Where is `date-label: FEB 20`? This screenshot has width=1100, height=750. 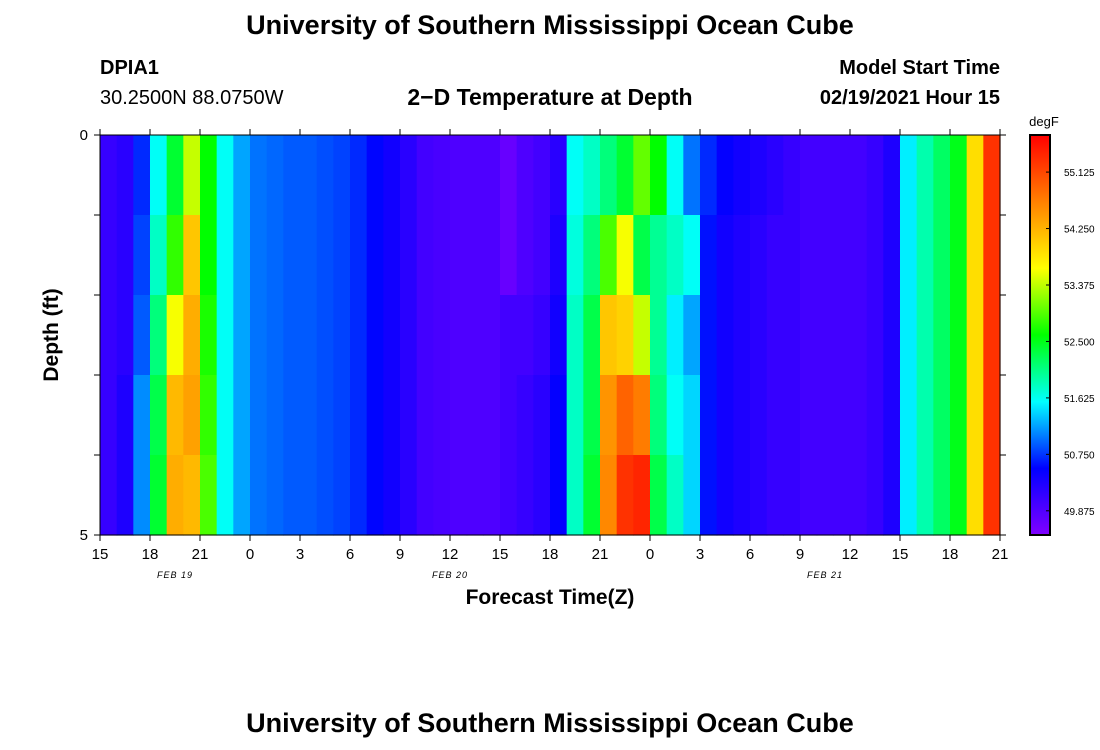 date-label: FEB 20 is located at coordinates (450, 575).